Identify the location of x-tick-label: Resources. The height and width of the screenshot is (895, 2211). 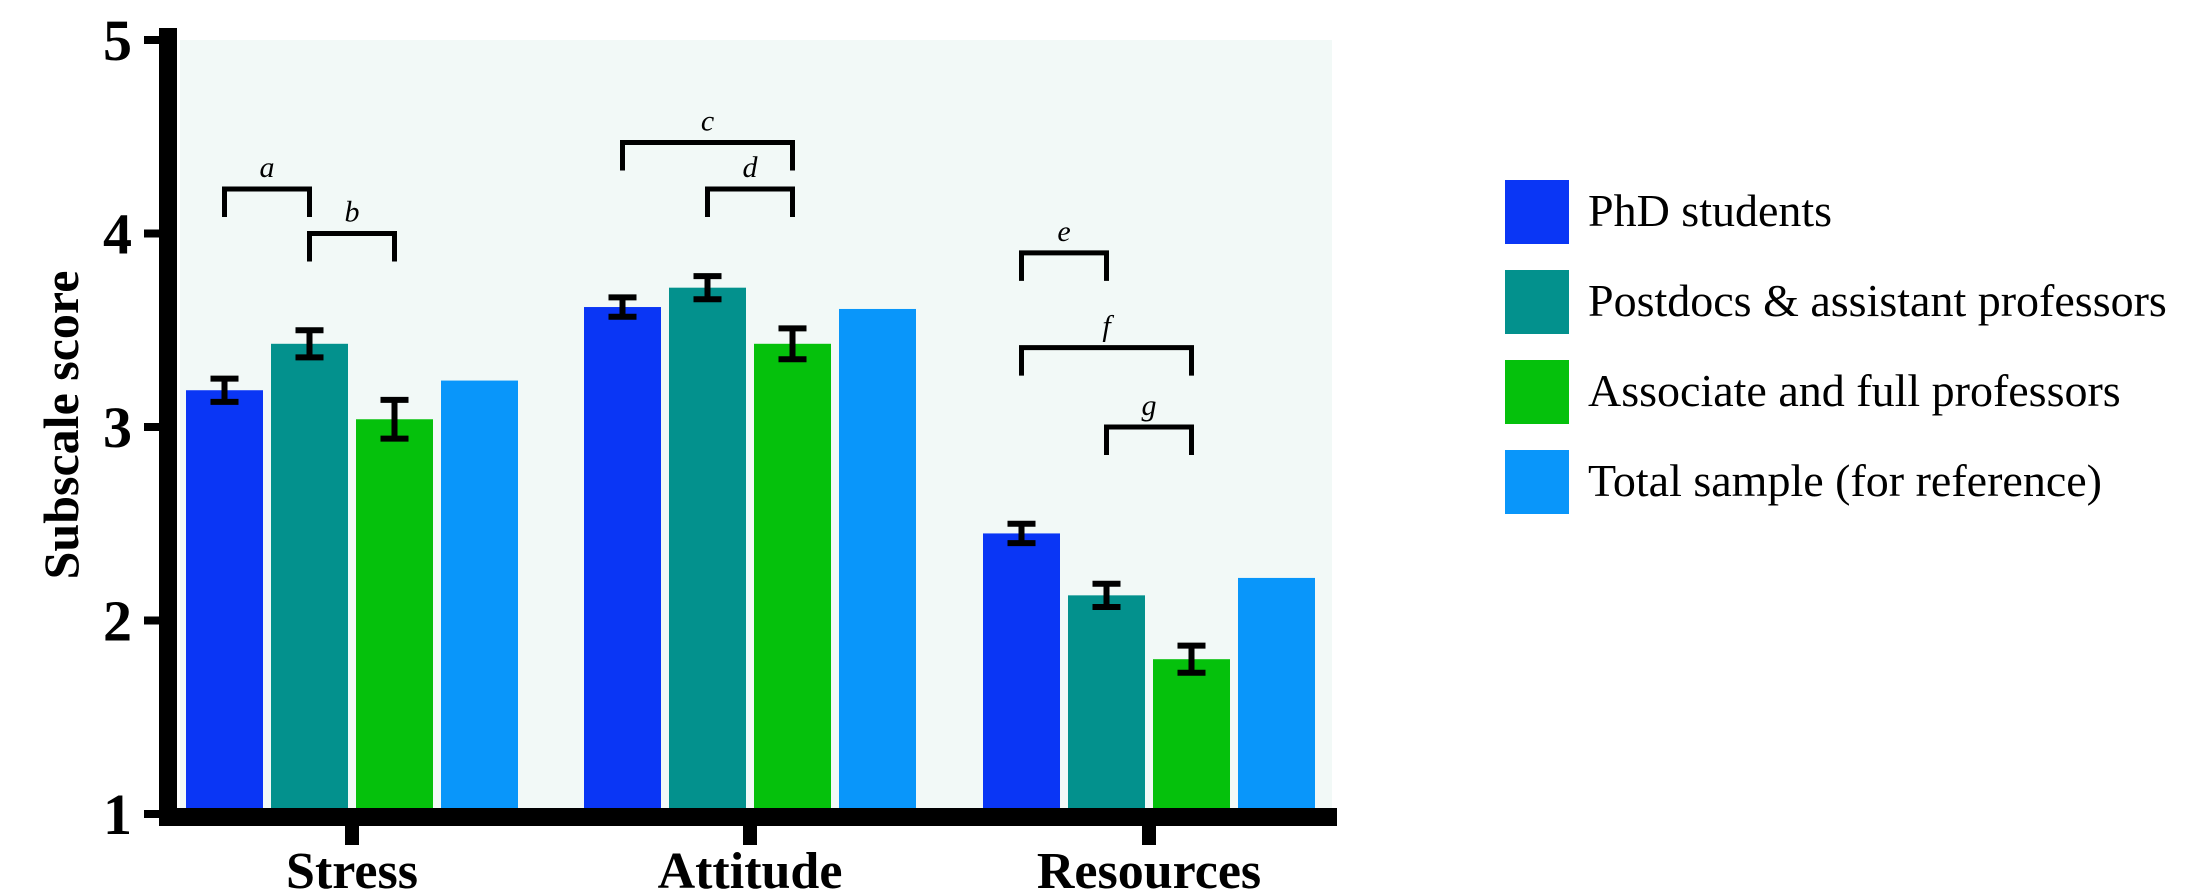
(1149, 866).